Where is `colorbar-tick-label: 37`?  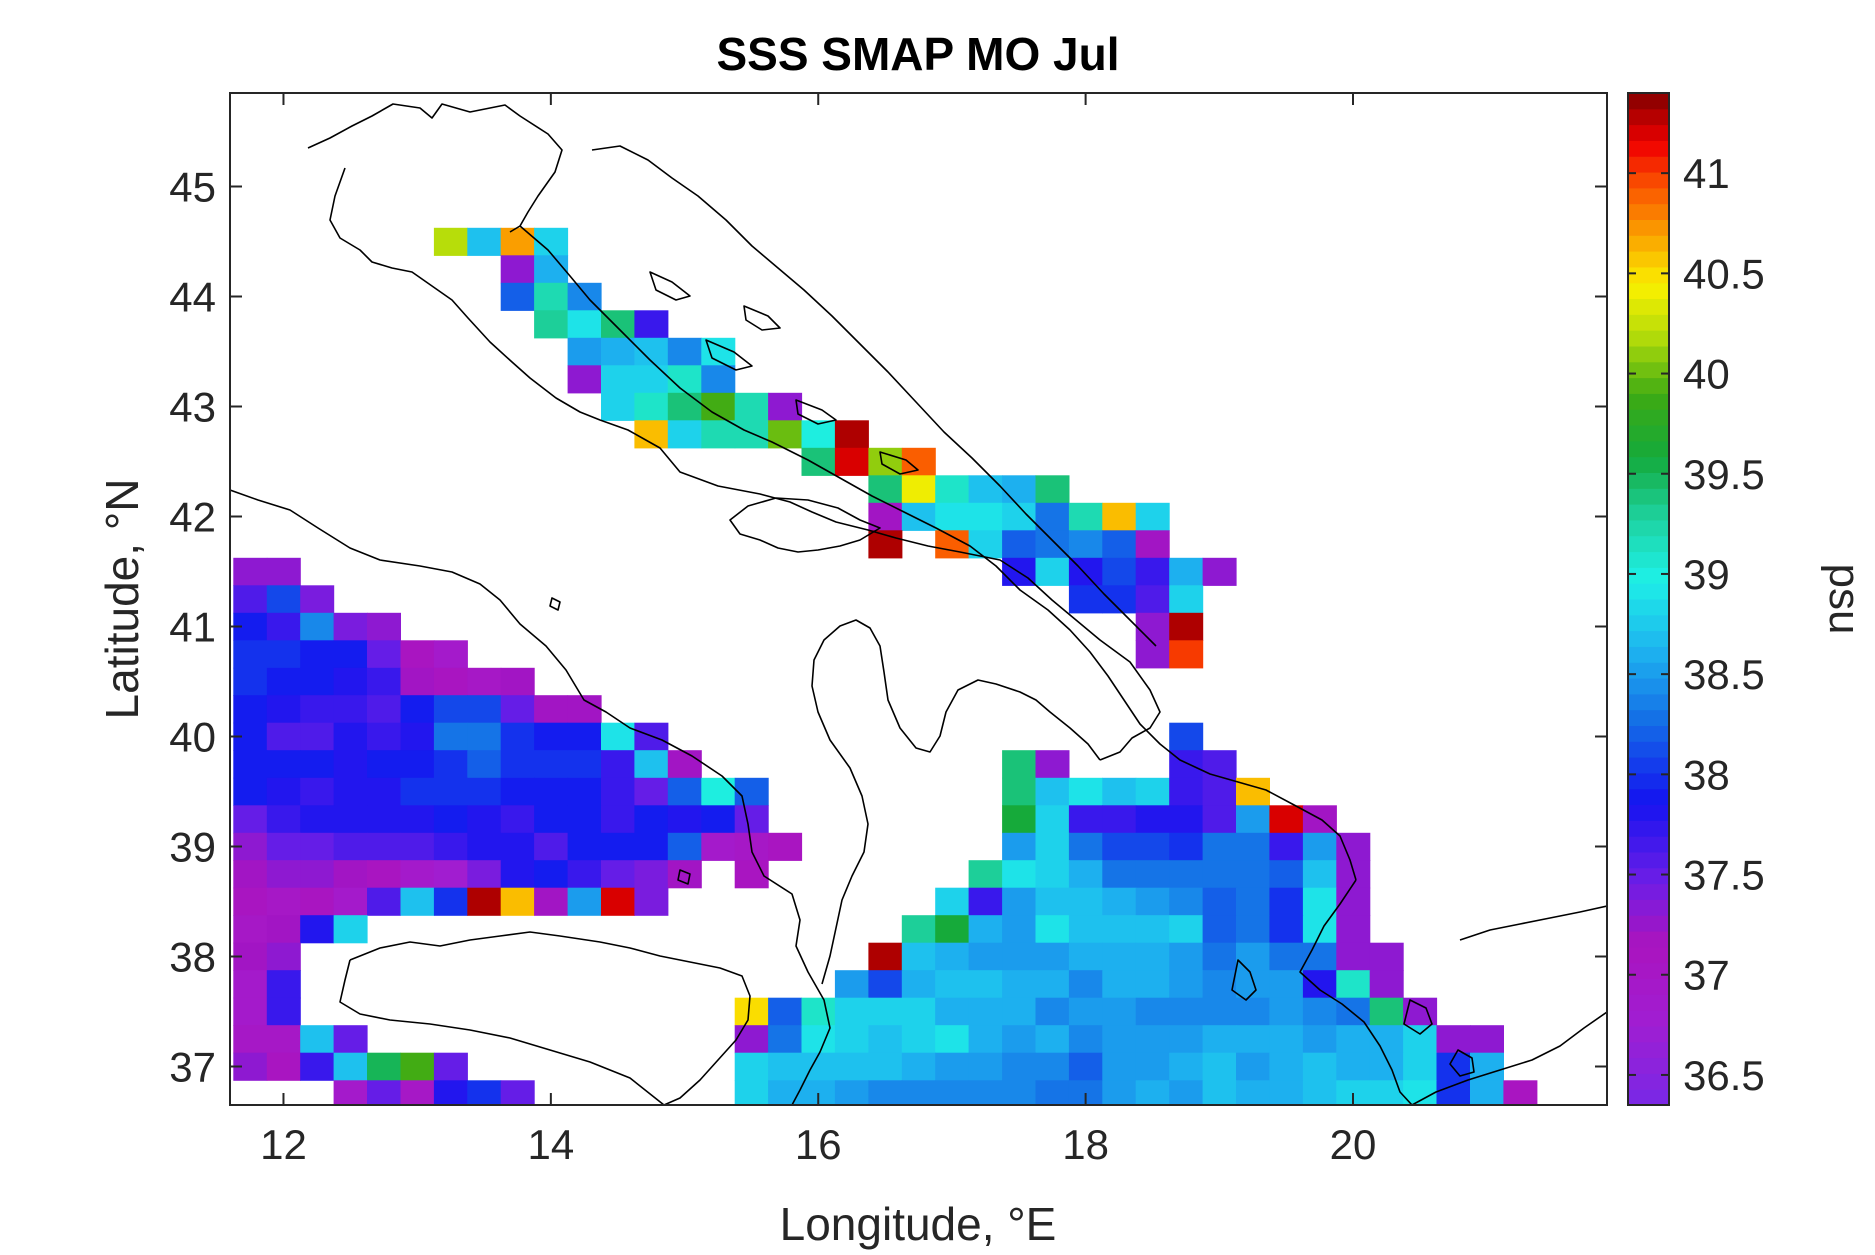 colorbar-tick-label: 37 is located at coordinates (1706, 975).